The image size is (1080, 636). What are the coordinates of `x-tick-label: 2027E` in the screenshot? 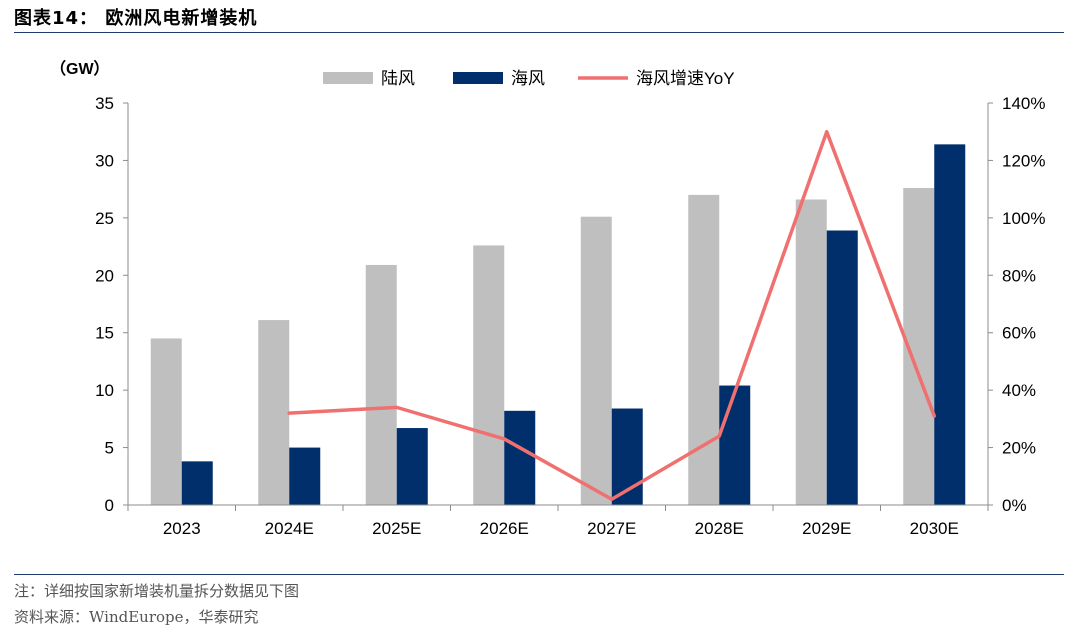 It's located at (611, 528).